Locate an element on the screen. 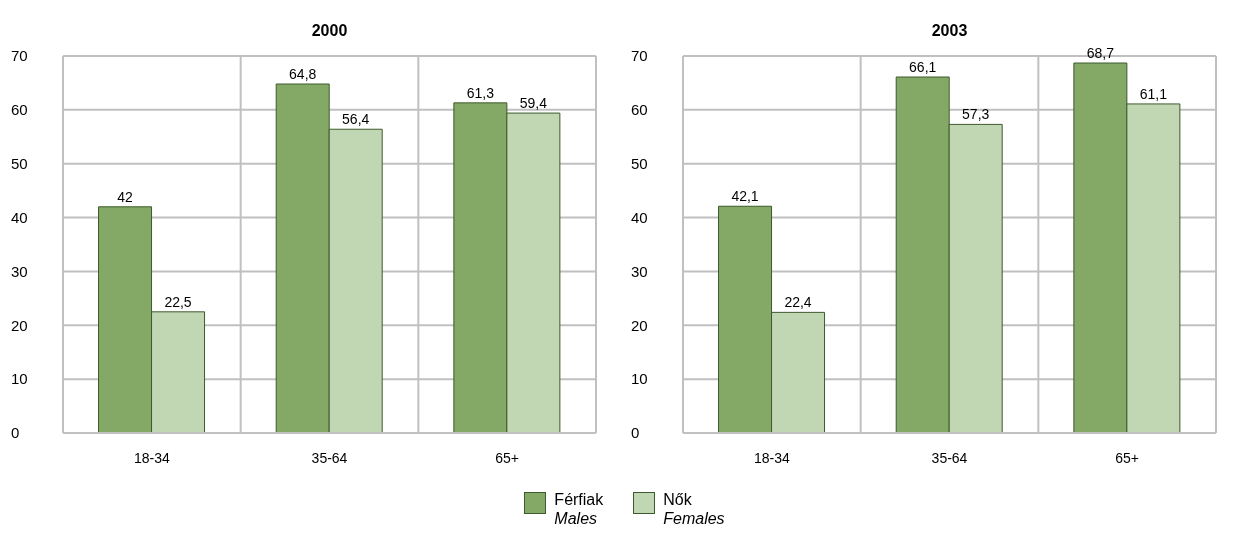  data-label: 22,5 is located at coordinates (178, 301).